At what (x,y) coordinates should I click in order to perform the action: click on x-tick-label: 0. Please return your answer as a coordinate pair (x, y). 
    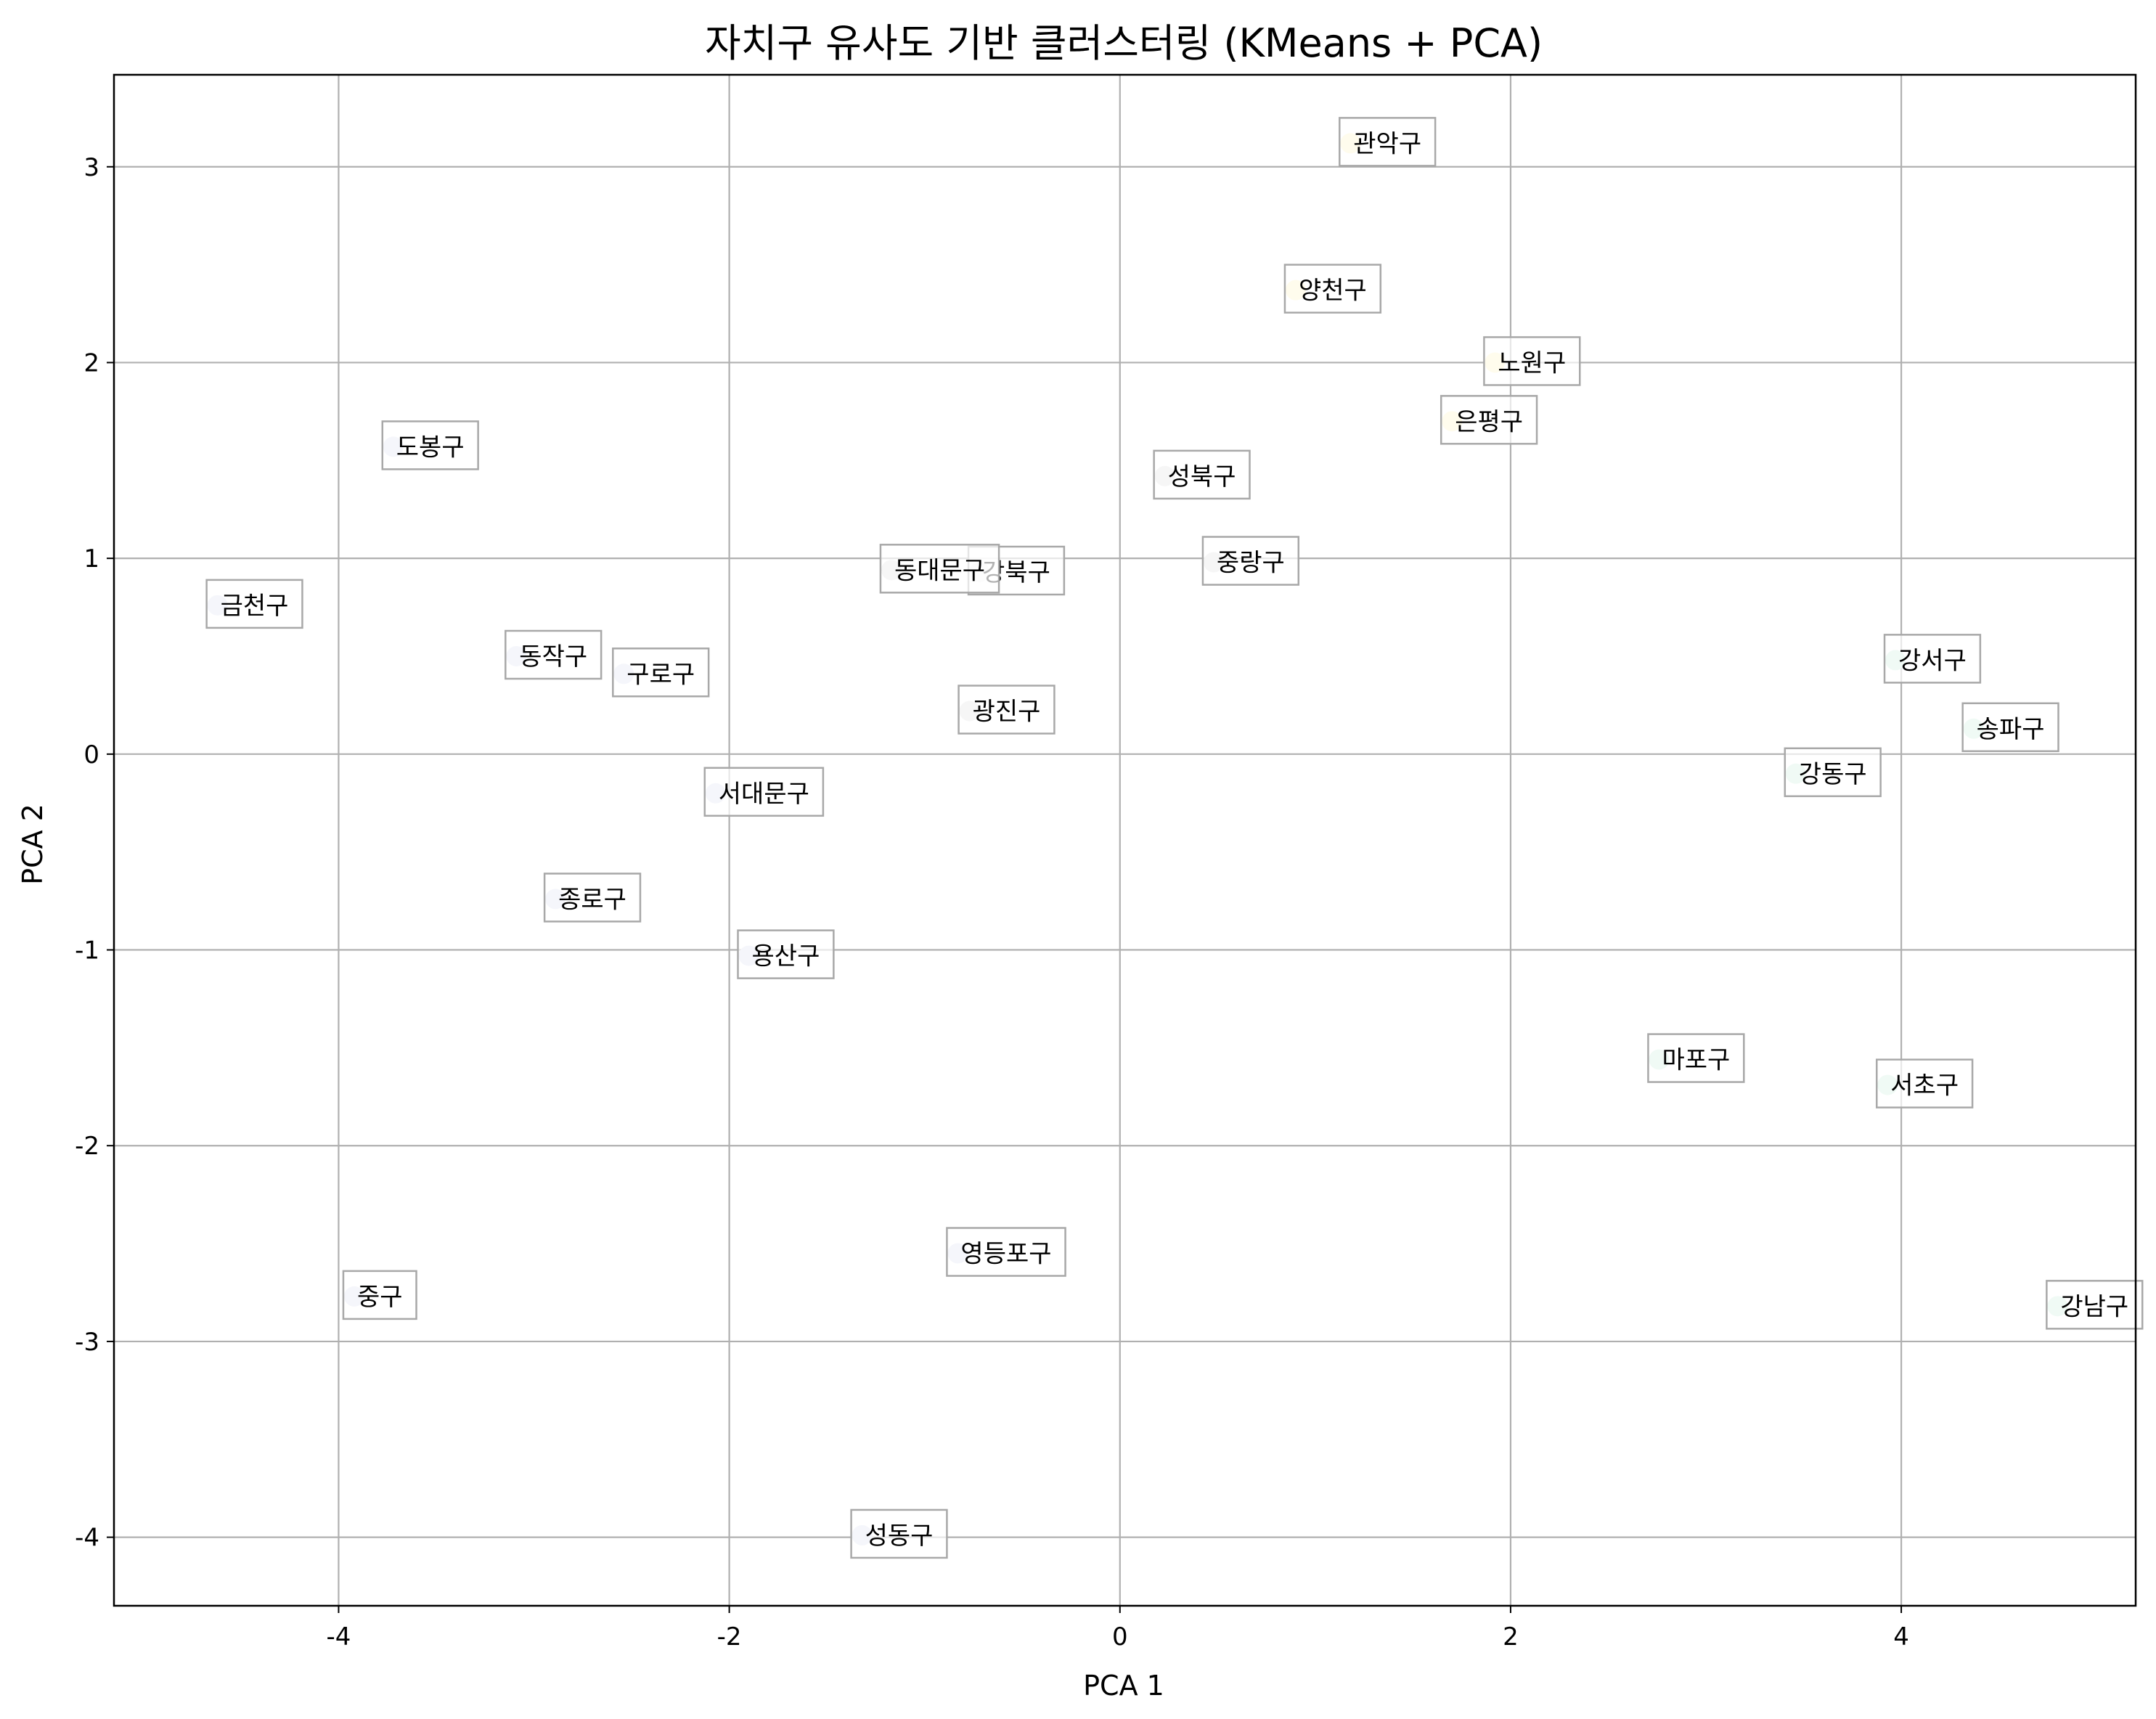
    Looking at the image, I should click on (1120, 1636).